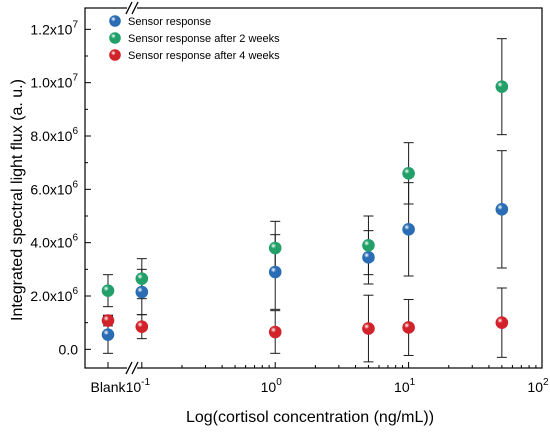 This screenshot has height=432, width=550. What do you see at coordinates (132, 368) in the screenshot?
I see `axis-break-gap-bottom` at bounding box center [132, 368].